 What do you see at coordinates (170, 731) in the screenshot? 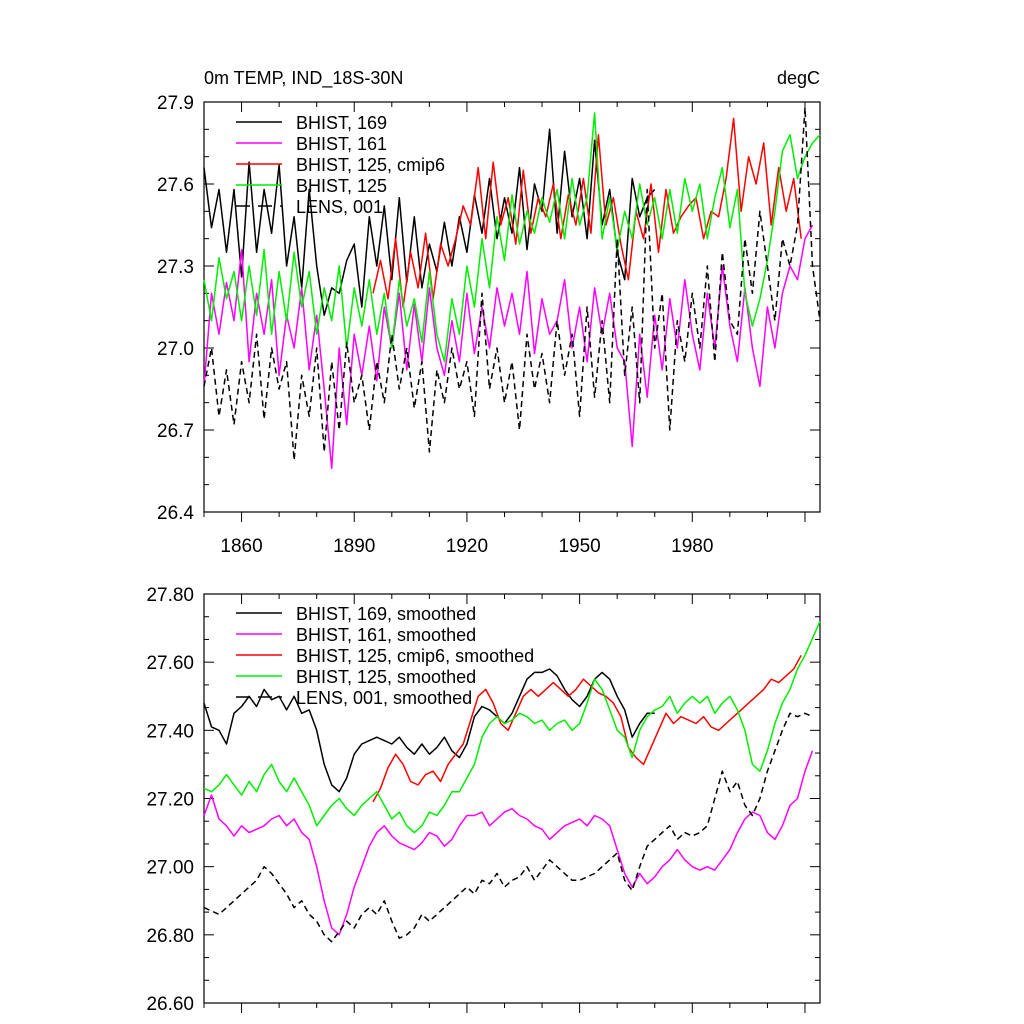
I see `y-tick-label: 27.40` at bounding box center [170, 731].